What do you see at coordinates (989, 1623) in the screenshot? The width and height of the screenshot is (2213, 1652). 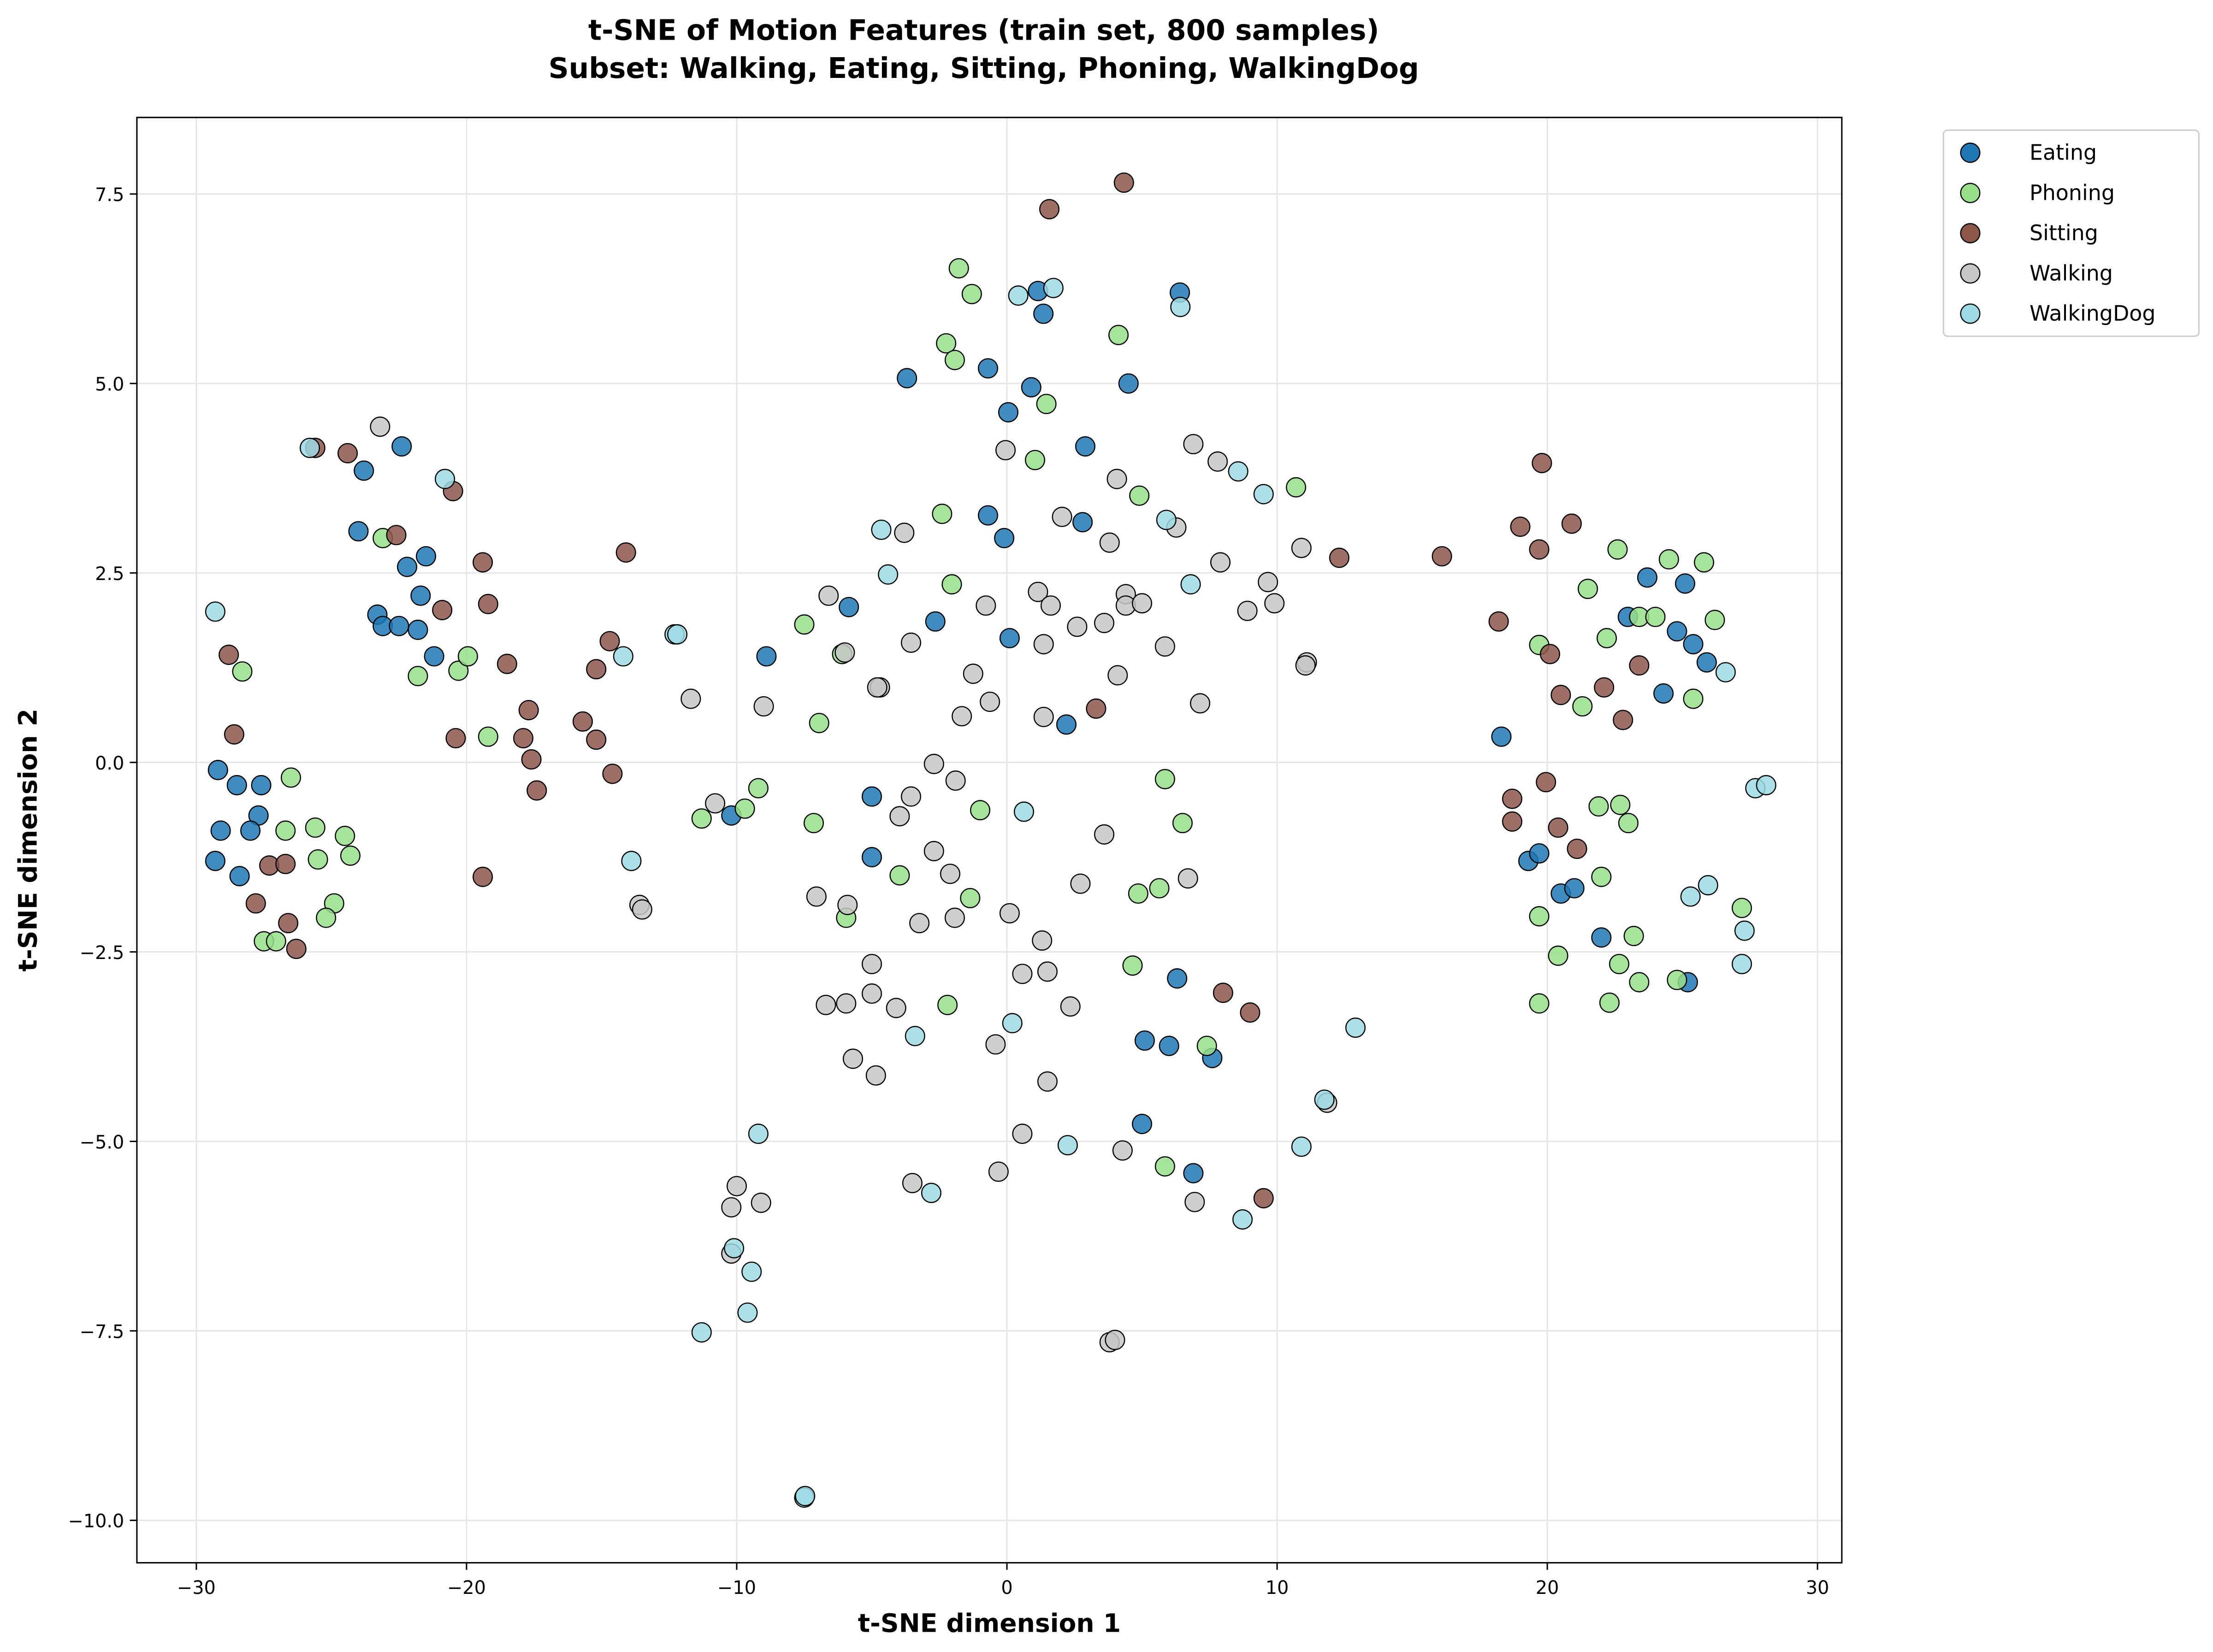 I see `x-axis-label: t-SNE dimension 1` at bounding box center [989, 1623].